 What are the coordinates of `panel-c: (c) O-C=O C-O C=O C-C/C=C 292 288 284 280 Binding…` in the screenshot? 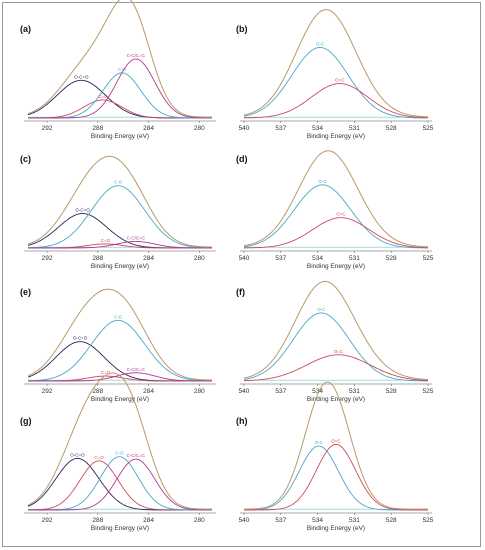 It's located at (118, 212).